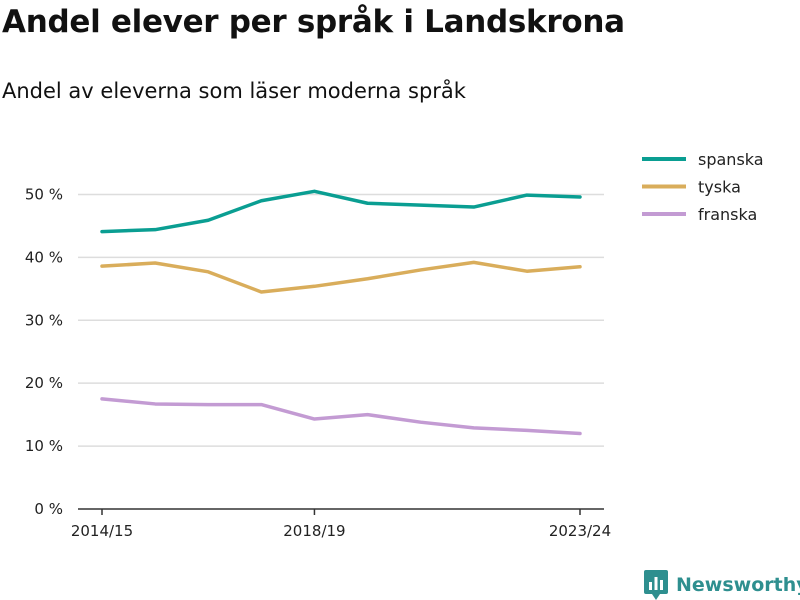 Image resolution: width=800 pixels, height=600 pixels. I want to click on chart-title: Andel elever per språk i Landskrona, so click(313, 22).